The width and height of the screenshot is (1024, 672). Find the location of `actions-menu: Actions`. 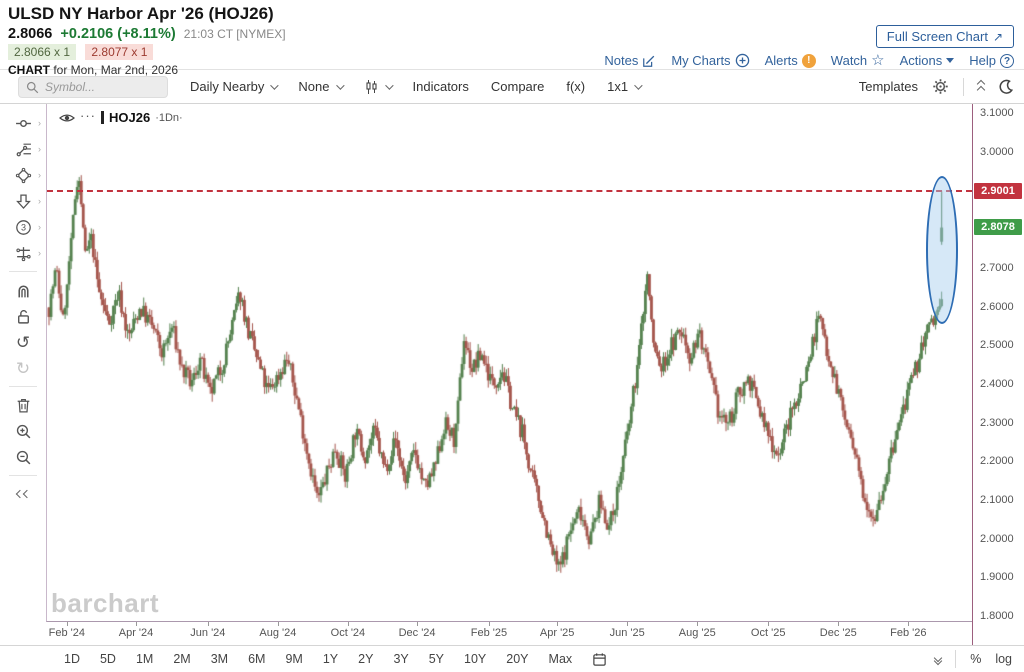

actions-menu: Actions is located at coordinates (927, 60).